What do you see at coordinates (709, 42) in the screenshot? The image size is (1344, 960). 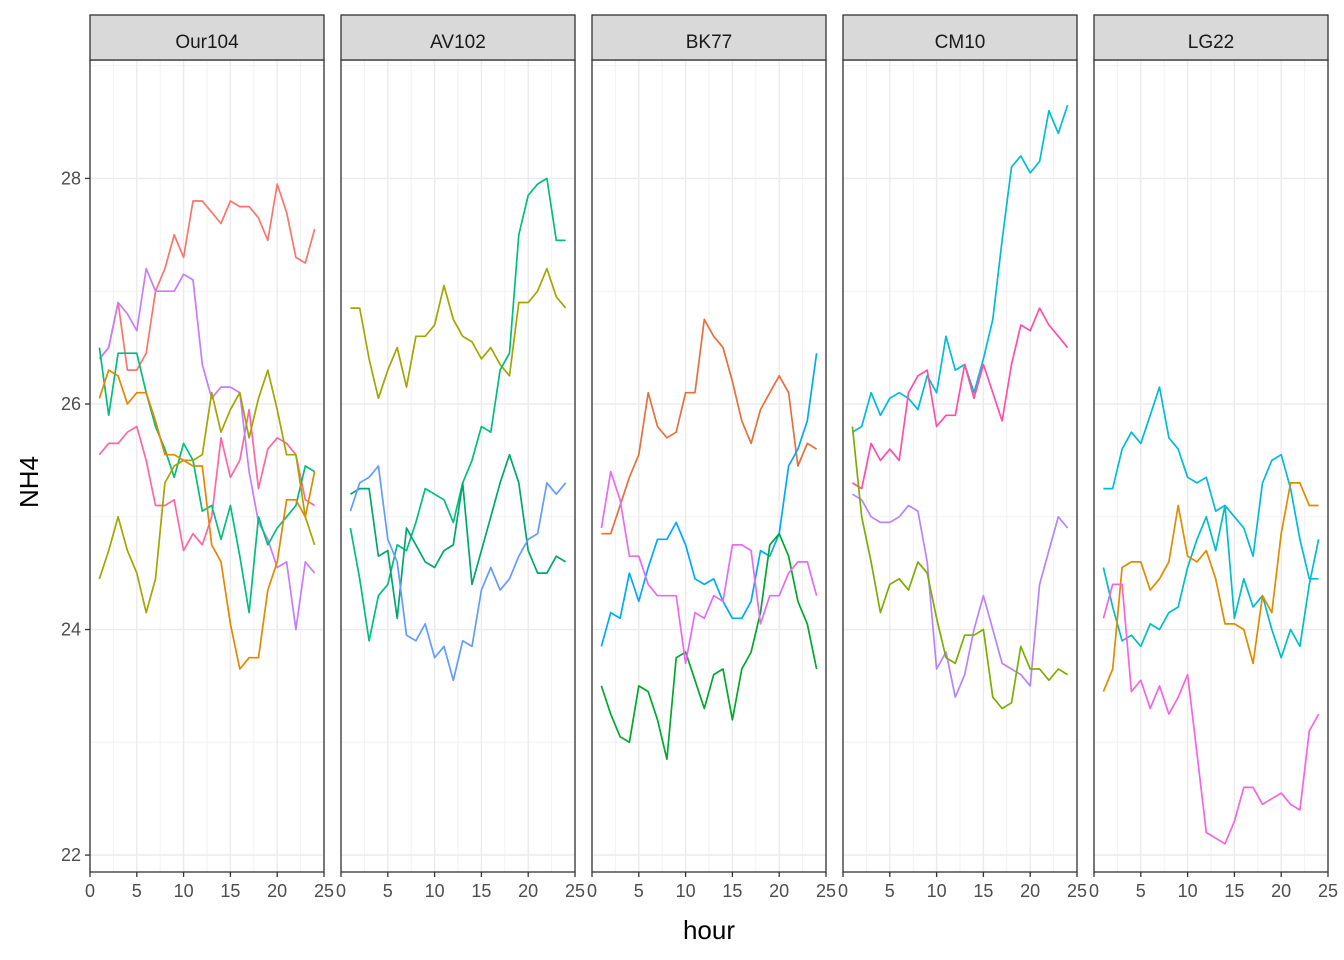 I see `facet-strip-label: BK77` at bounding box center [709, 42].